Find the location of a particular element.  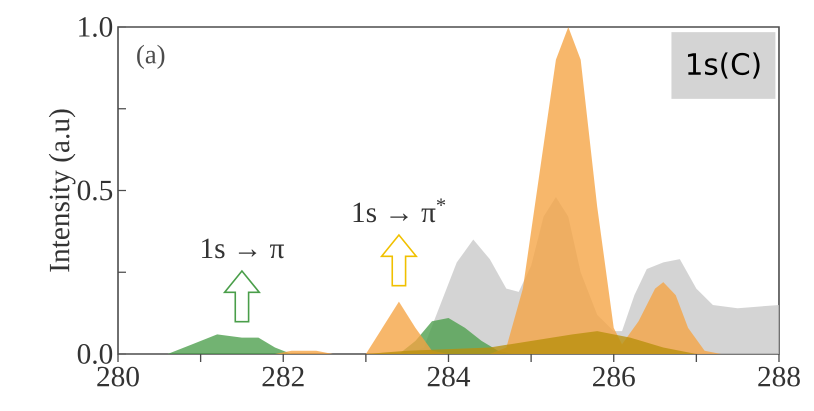

x-tick-label: 288 is located at coordinates (779, 376).